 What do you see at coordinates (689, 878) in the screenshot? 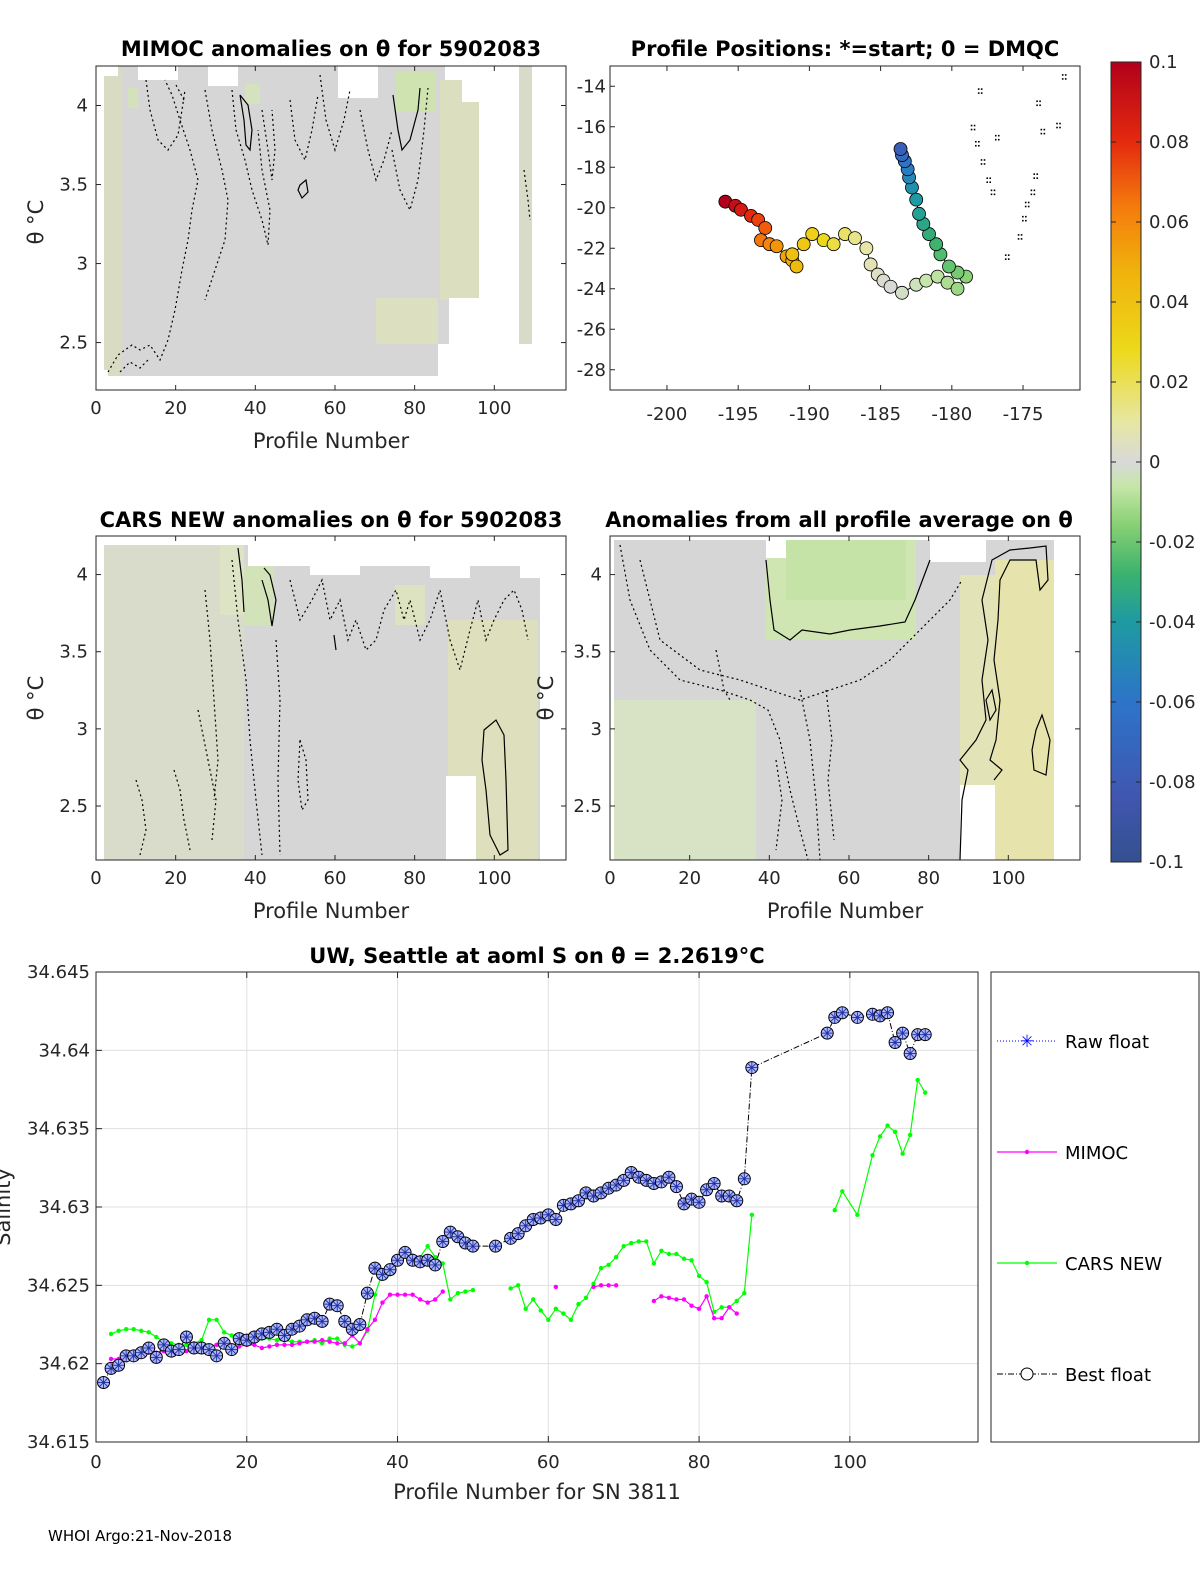
I see `x-tick-label: 20` at bounding box center [689, 878].